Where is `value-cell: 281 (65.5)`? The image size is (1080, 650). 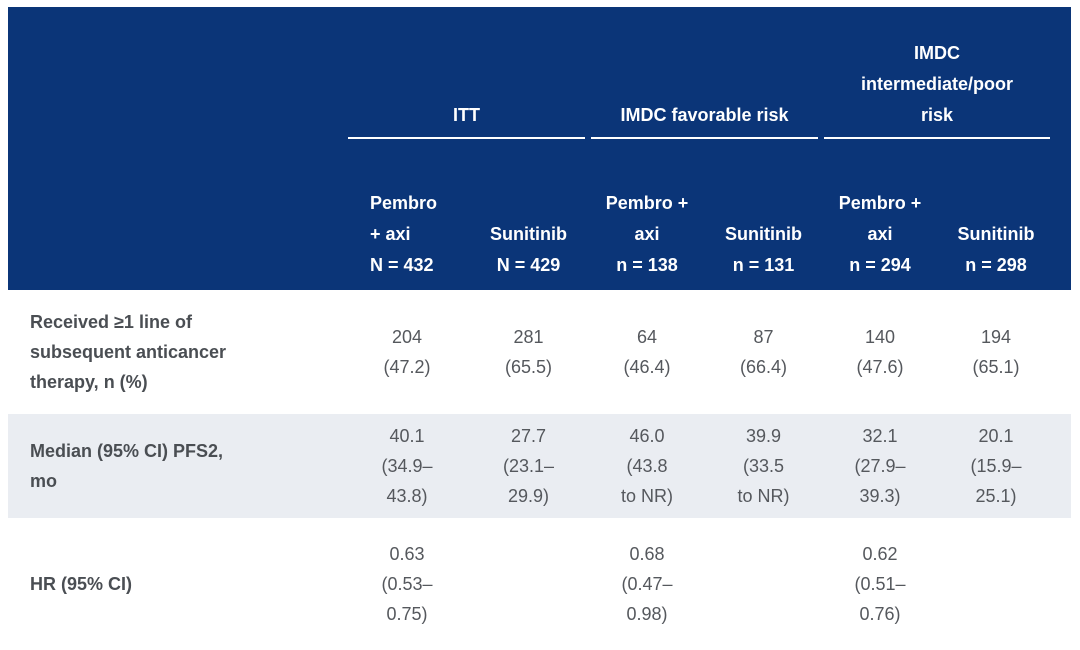
value-cell: 281 (65.5) is located at coordinates (528, 352).